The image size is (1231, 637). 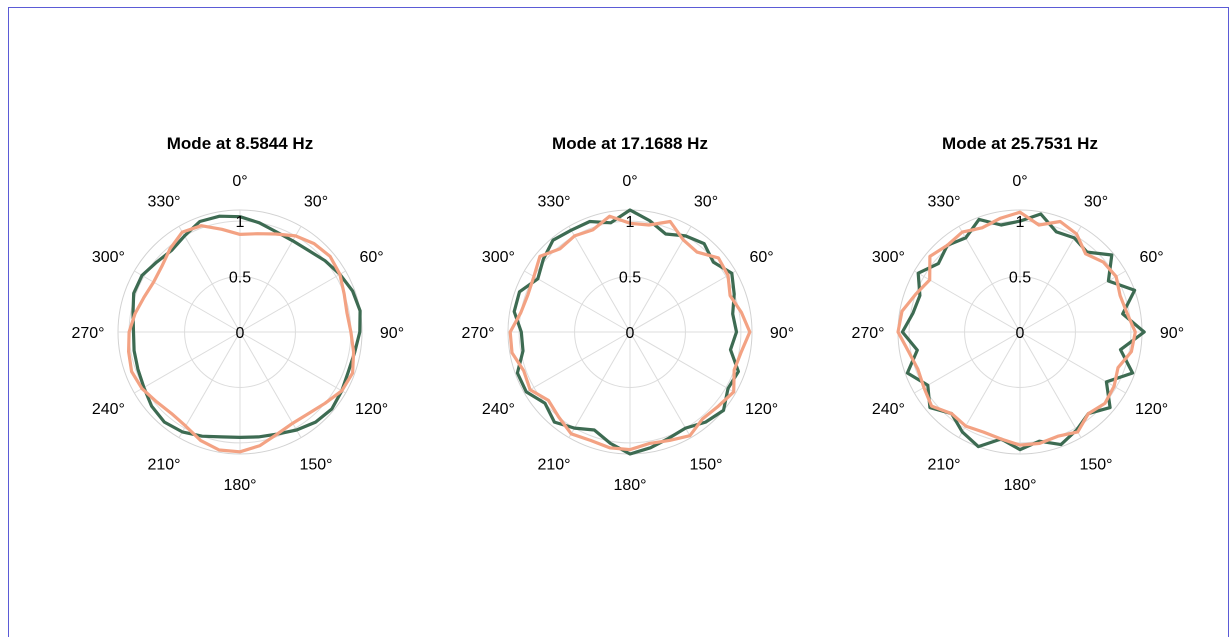 I want to click on chart-title: Mode at 8.5844 Hz, so click(x=240, y=143).